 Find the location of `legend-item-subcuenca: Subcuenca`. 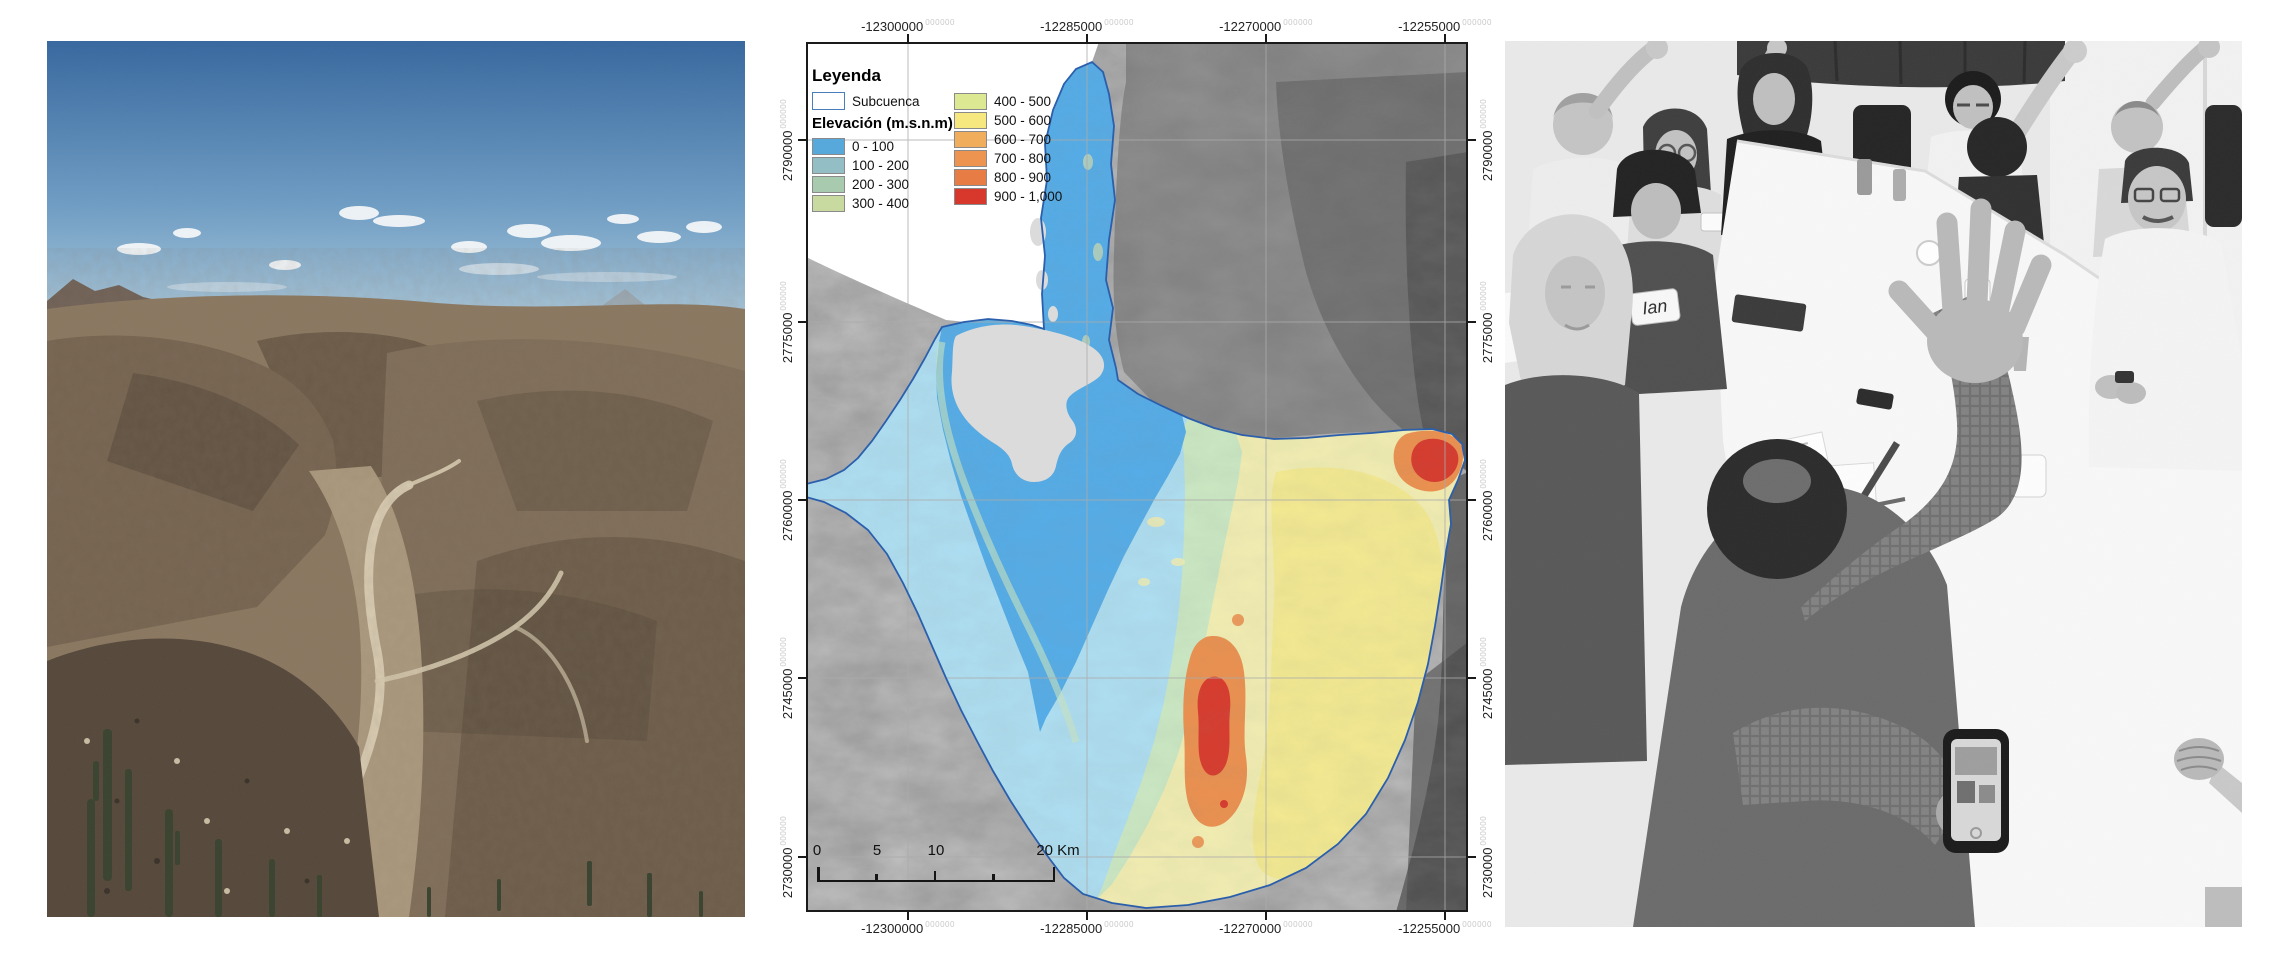

legend-item-subcuenca: Subcuenca is located at coordinates (866, 101).